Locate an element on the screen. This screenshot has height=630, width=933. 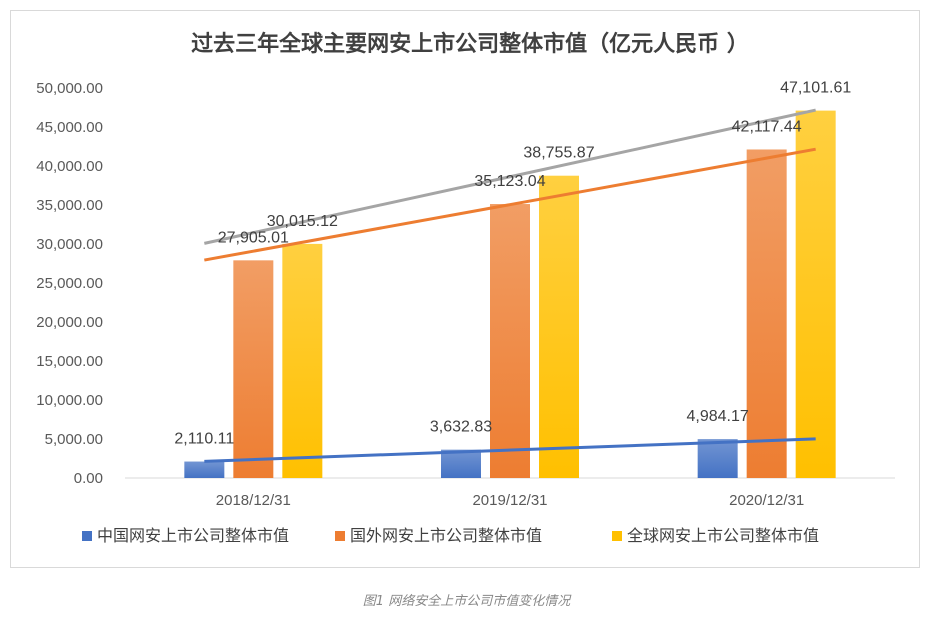
data-label-2-1: 27,905.01 is located at coordinates (253, 237).